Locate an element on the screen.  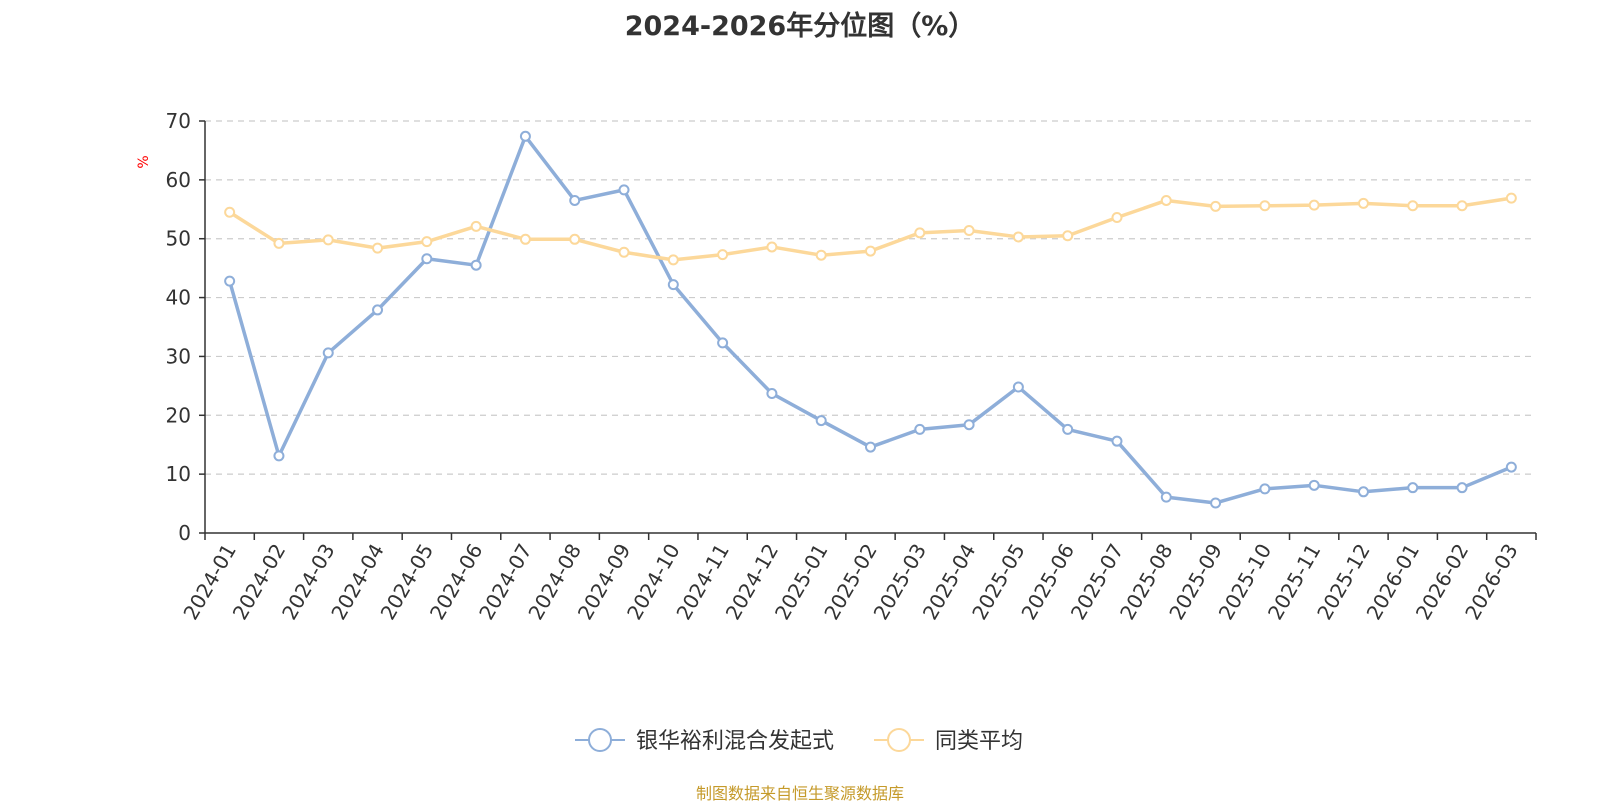
legend-item-1: 银华裕利混合发起式 is located at coordinates (704, 741).